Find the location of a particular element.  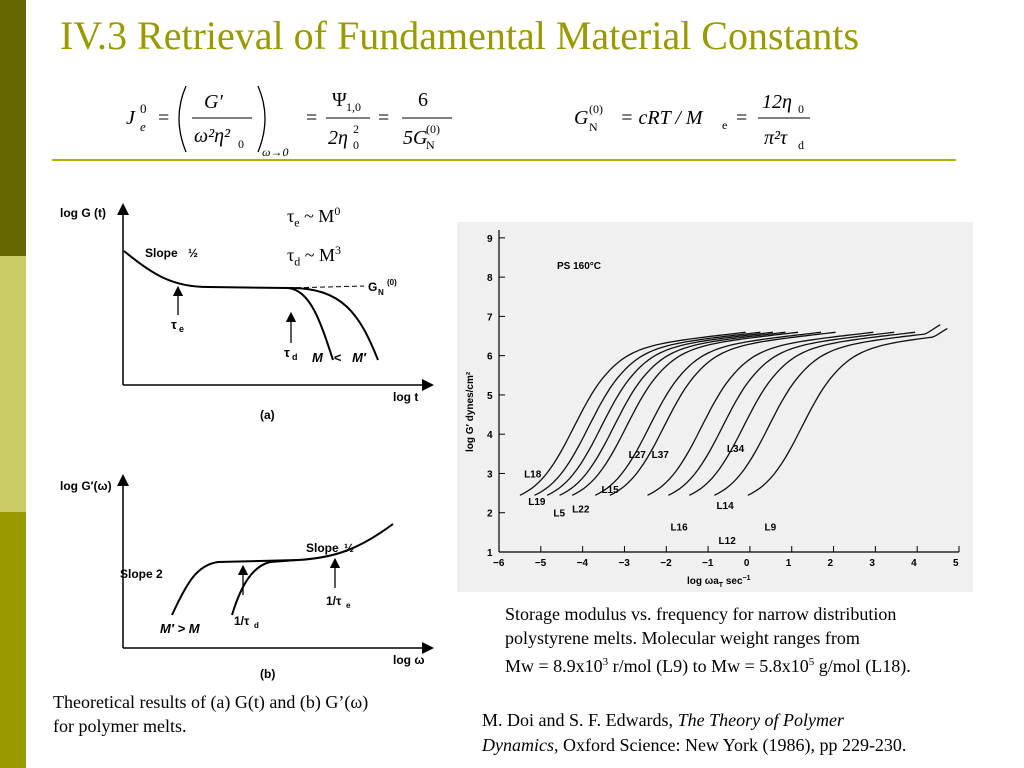

eq2-rhs: = cRT / M is located at coordinates (662, 118).